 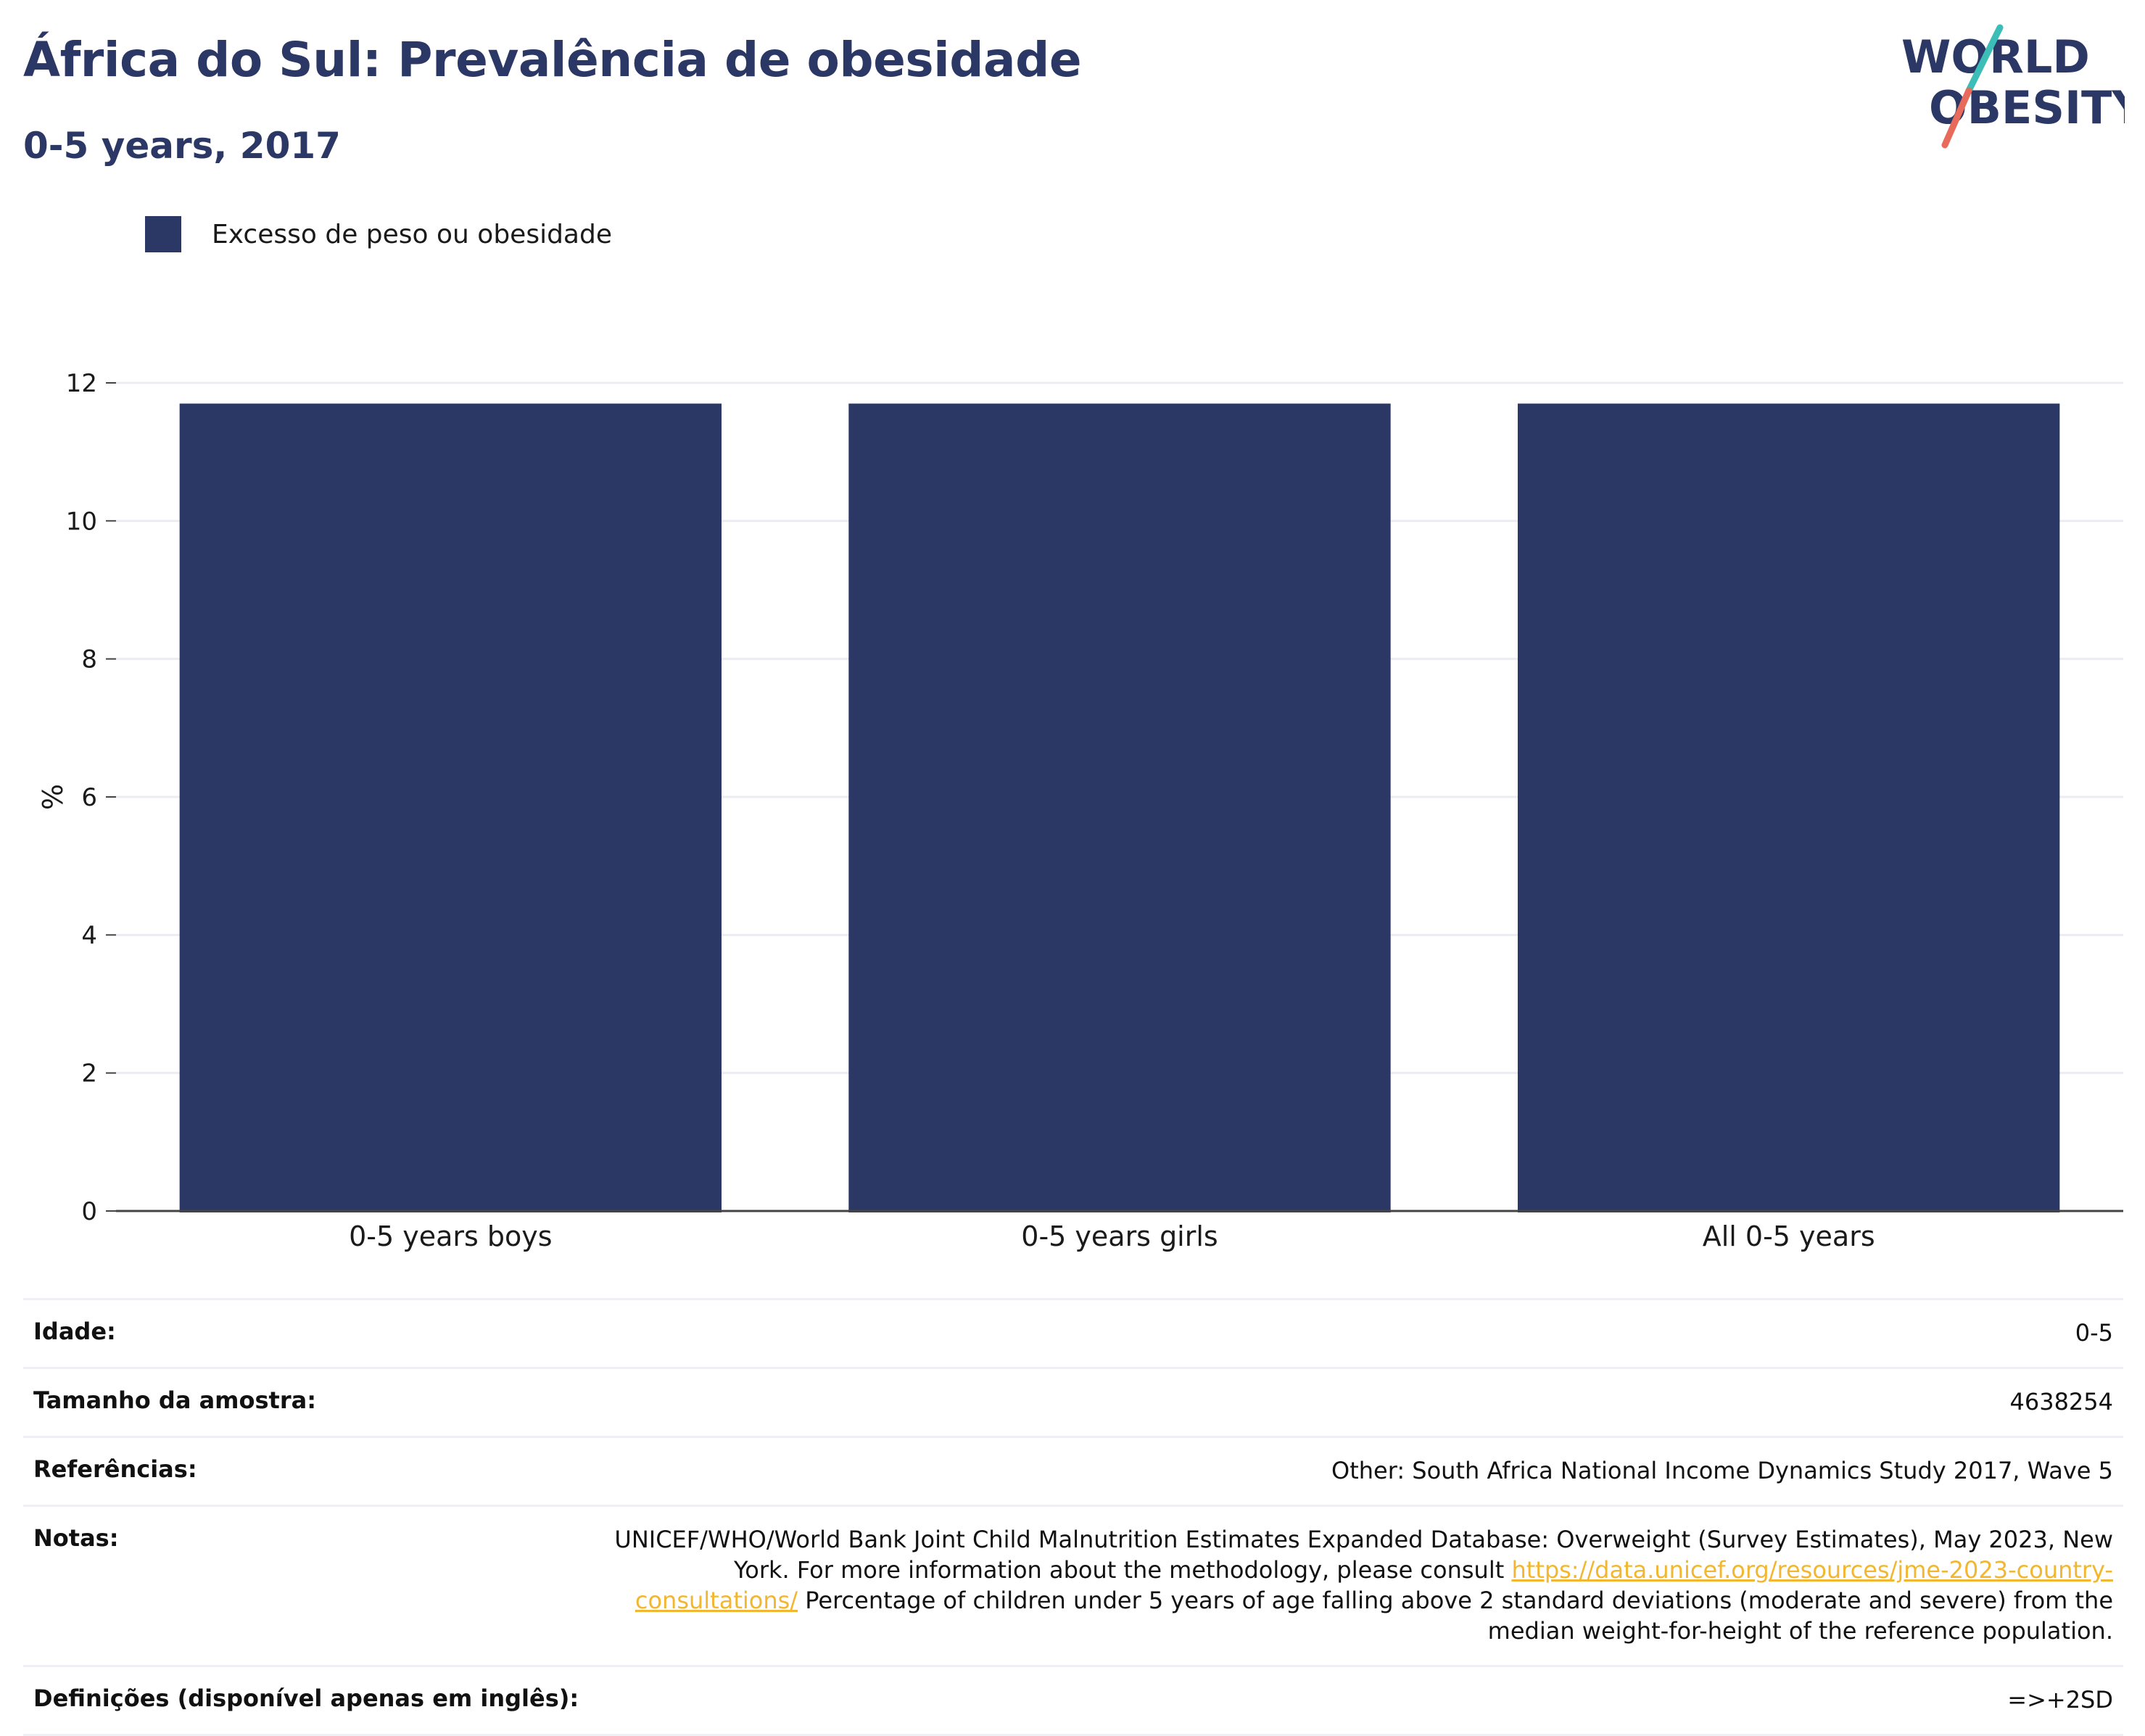 I want to click on y-tick-label: 0, so click(x=89, y=1211).